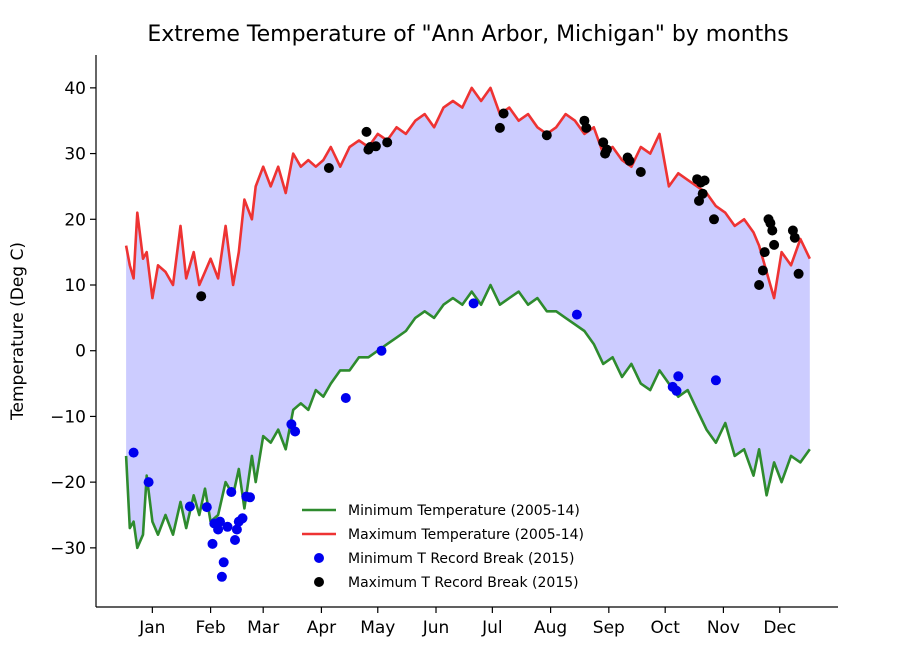 Image resolution: width=900 pixels, height=648 pixels. I want to click on x-tick-label: Aug, so click(550, 628).